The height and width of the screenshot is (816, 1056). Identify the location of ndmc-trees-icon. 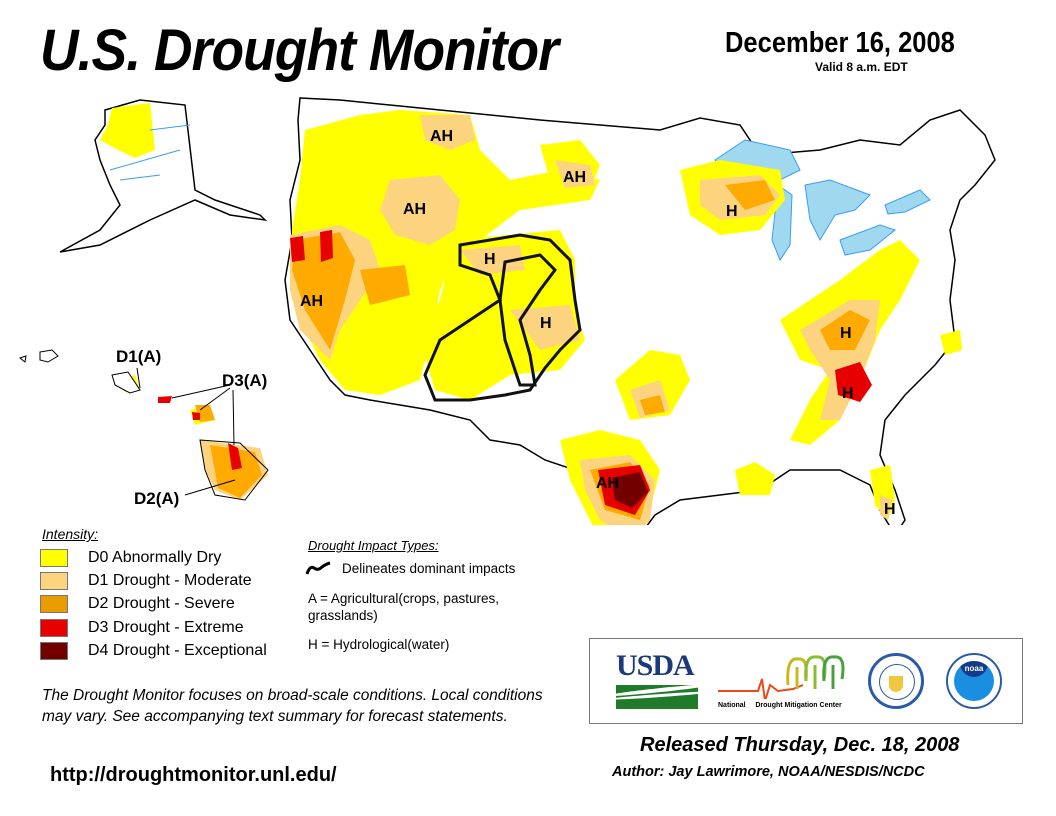
(781, 678).